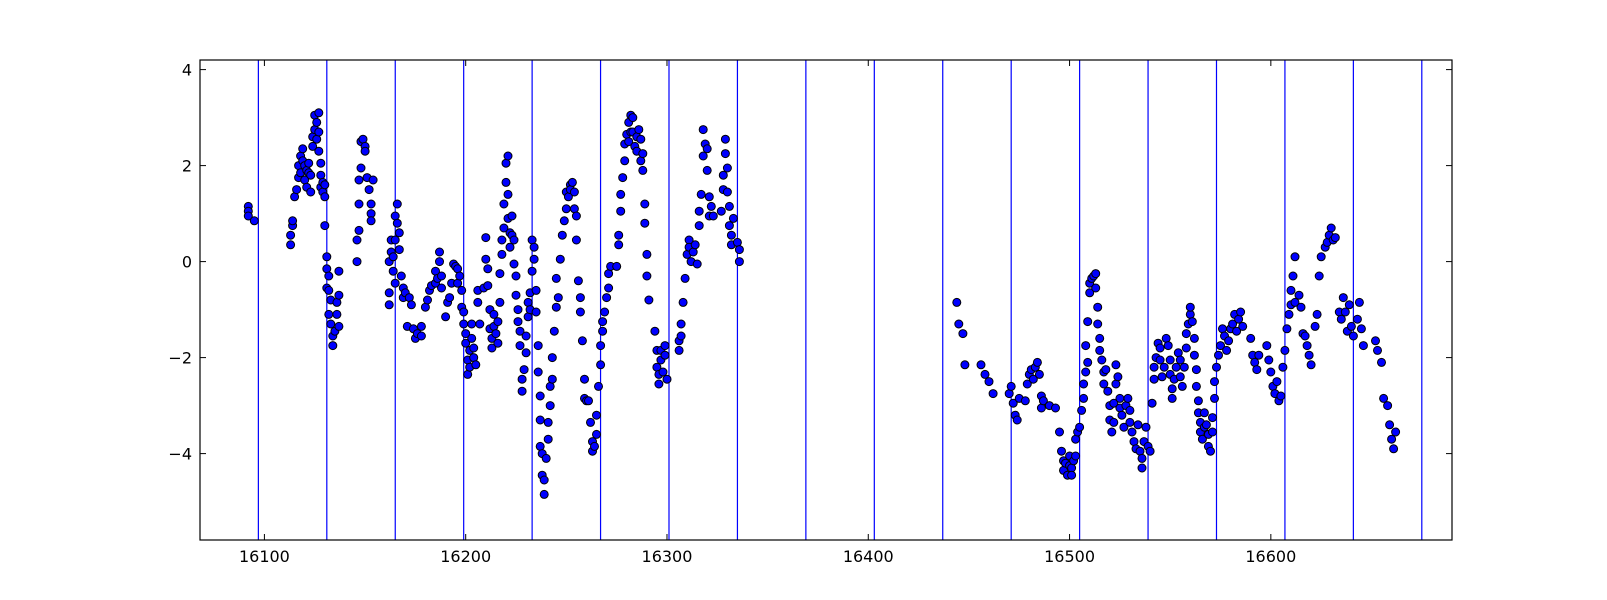 The image size is (1607, 600). What do you see at coordinates (180, 454) in the screenshot?
I see `y-tick-label: −4` at bounding box center [180, 454].